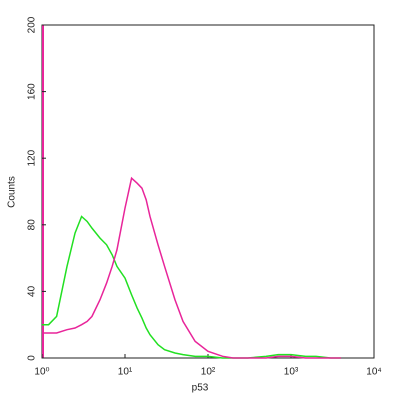  What do you see at coordinates (208, 372) in the screenshot?
I see `x-tick-label: 10²` at bounding box center [208, 372].